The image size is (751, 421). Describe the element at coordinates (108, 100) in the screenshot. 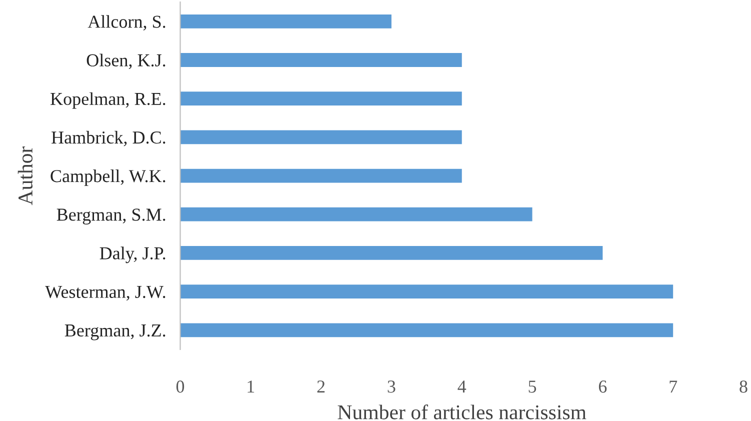

I see `y-tick-label: Kopelman, R.E.` at that location.